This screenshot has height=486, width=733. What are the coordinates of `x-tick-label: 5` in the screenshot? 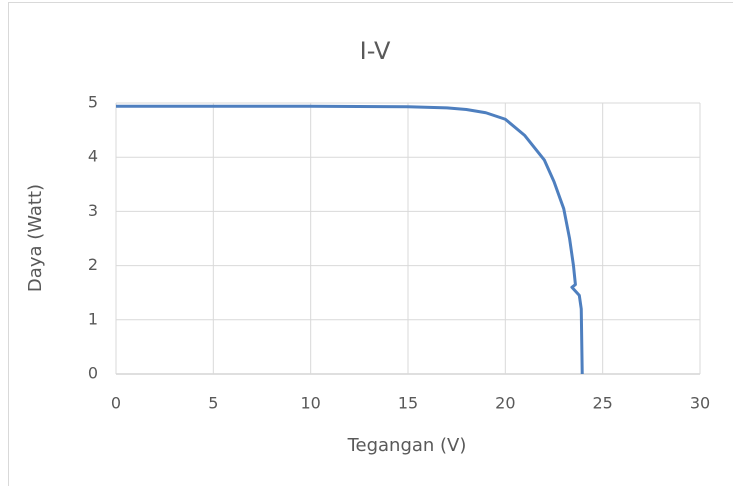 It's located at (213, 403).